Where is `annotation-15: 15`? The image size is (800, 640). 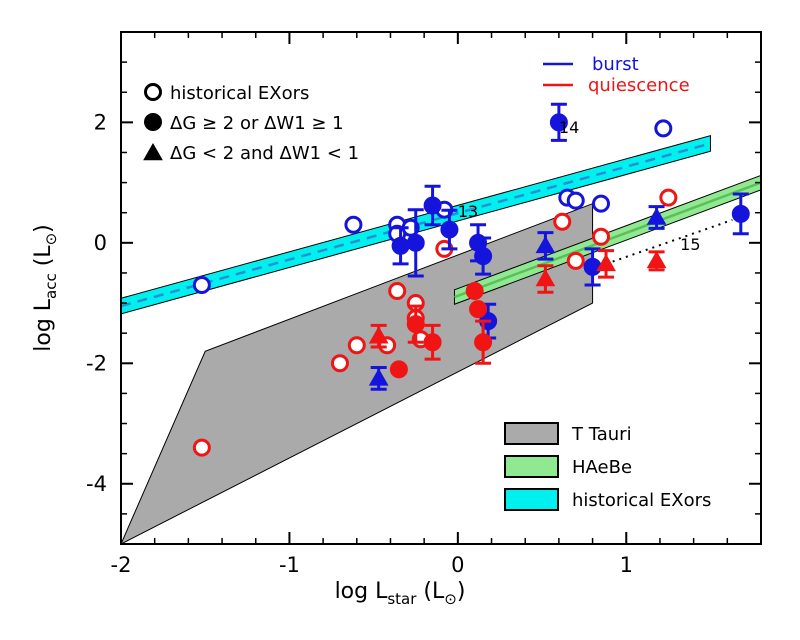 annotation-15: 15 is located at coordinates (690, 244).